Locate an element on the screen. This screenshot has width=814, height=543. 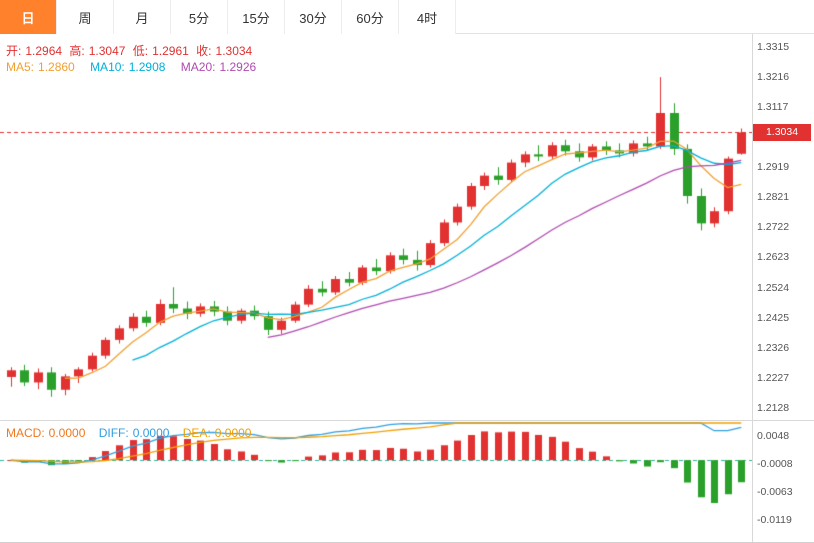
tab-day: 日 is located at coordinates (28, 17).